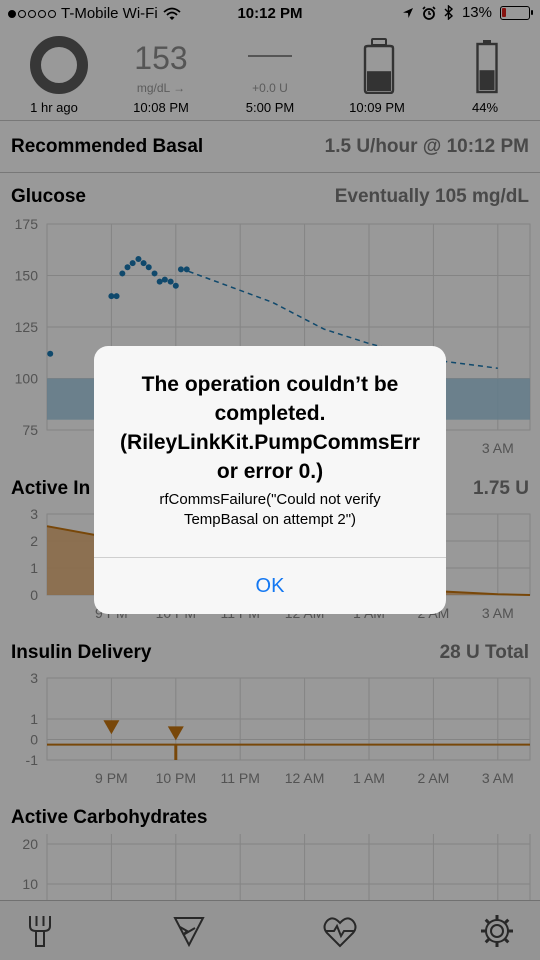 The width and height of the screenshot is (540, 960). What do you see at coordinates (270, 734) in the screenshot?
I see `insulin-delivery-chart: -1 0 1 3 9 PM 10 PM 11 PM 12 AM 1 AM 2 AM 3 AM` at bounding box center [270, 734].